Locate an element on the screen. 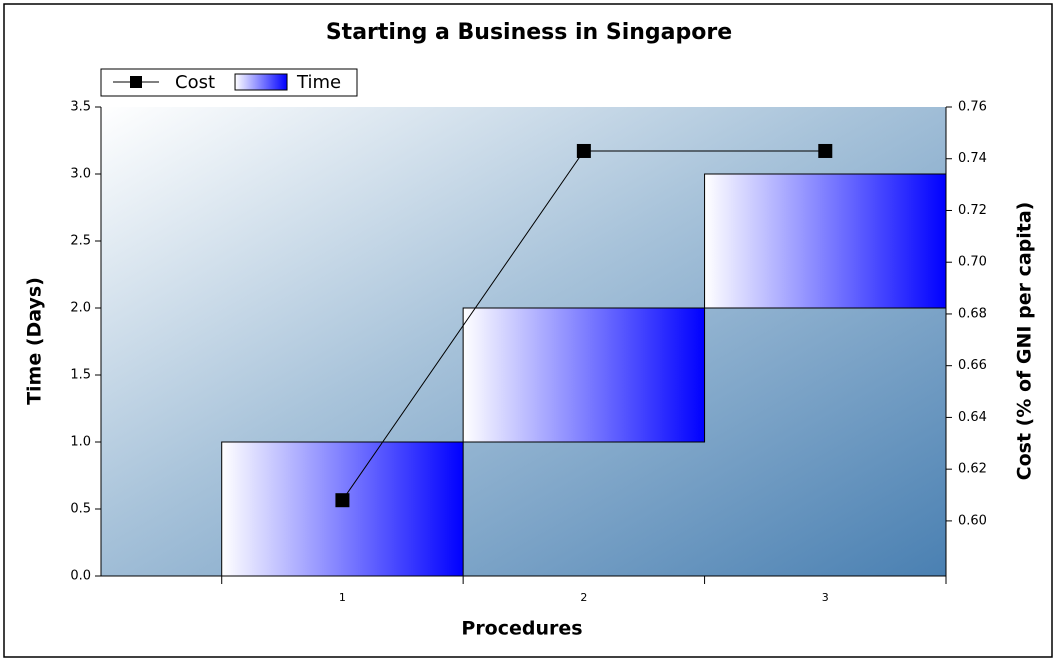 The image size is (1058, 666). y2-tick-label: 0.70 is located at coordinates (972, 262).